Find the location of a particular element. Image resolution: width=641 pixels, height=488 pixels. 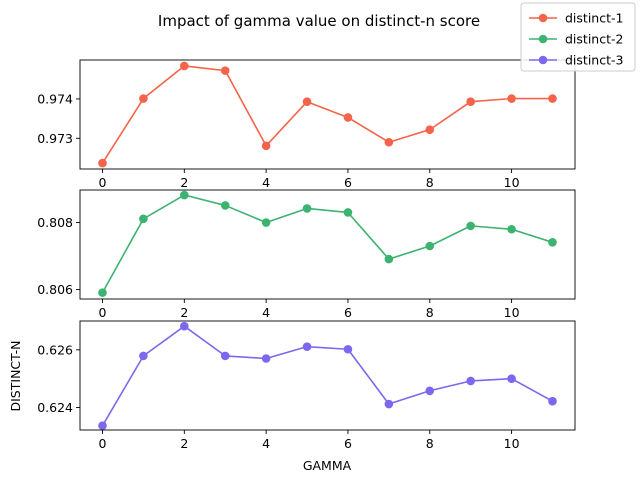

y-tick-label: 0.974 is located at coordinates (55, 98).